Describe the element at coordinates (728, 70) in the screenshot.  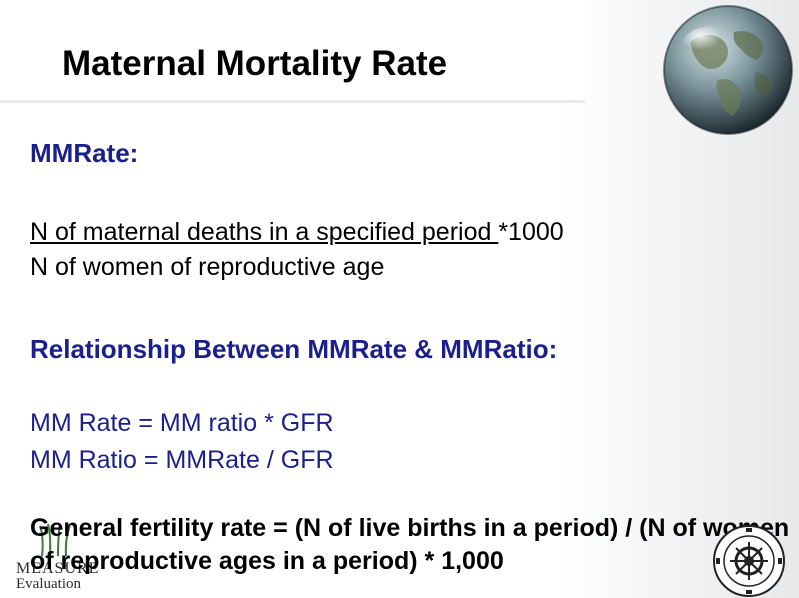
I see `globe-image` at that location.